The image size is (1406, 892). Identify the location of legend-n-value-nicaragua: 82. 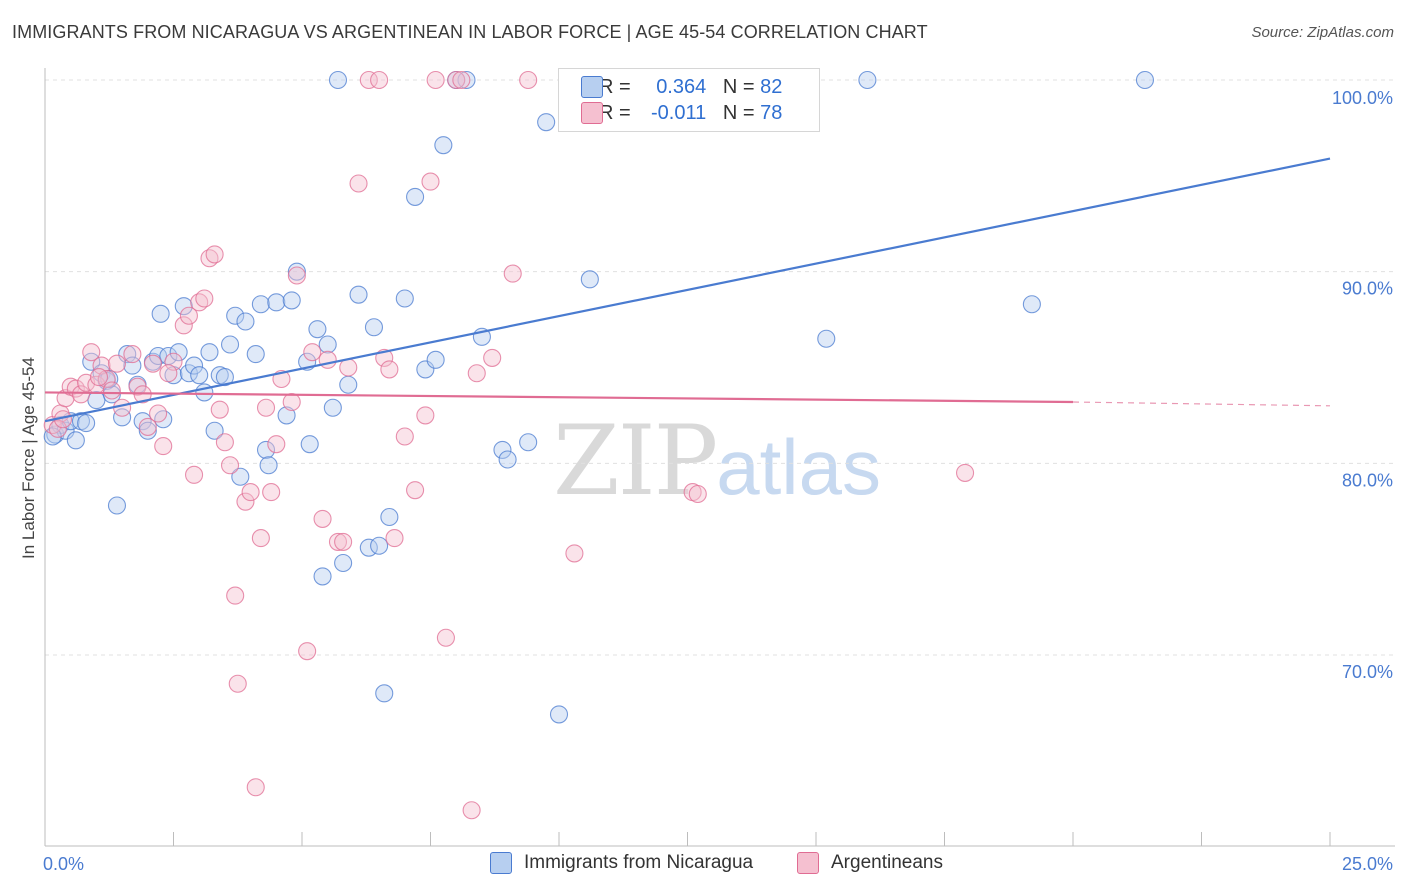
(771, 86).